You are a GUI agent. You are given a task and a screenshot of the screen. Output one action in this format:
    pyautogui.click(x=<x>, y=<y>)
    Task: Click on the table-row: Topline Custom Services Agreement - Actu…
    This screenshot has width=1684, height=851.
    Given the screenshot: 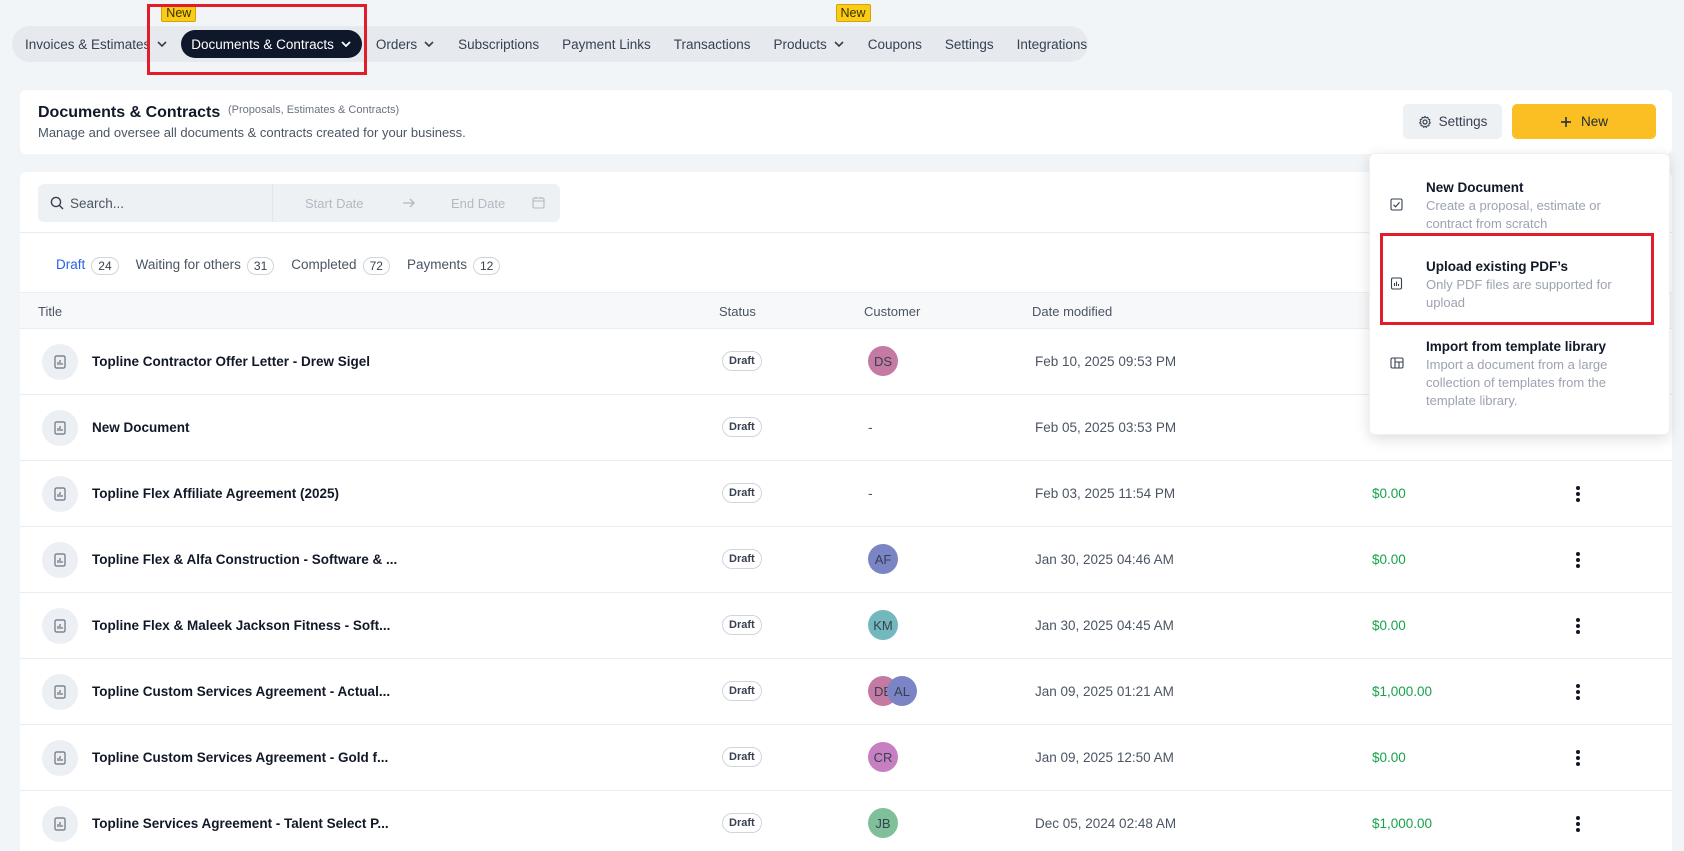 What is the action you would take?
    pyautogui.click(x=846, y=691)
    